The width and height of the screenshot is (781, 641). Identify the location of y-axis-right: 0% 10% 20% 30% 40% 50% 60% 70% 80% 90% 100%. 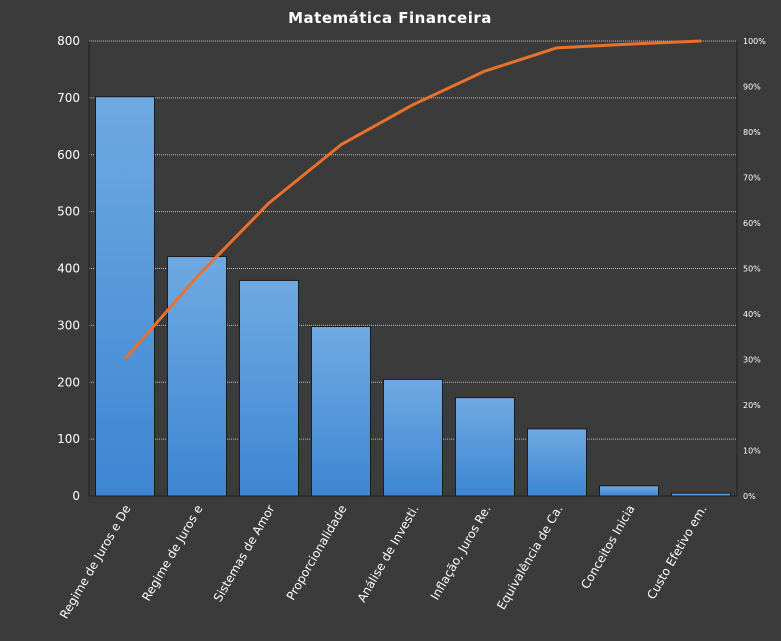
(754, 269).